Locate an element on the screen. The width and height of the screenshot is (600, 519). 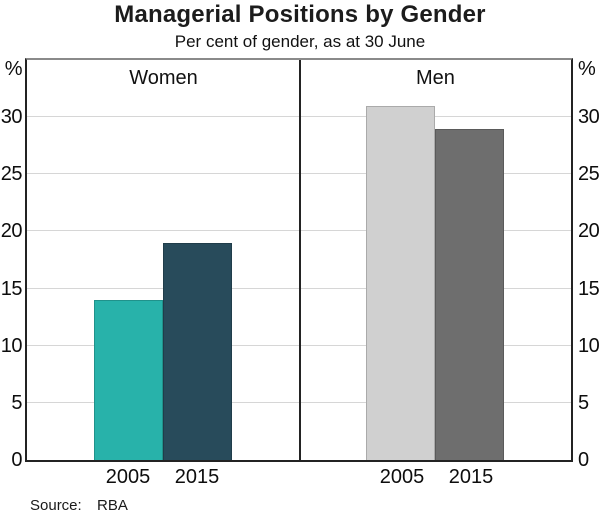
x-axis-labels: 2005 2015 2005 2015 is located at coordinates (299, 478).